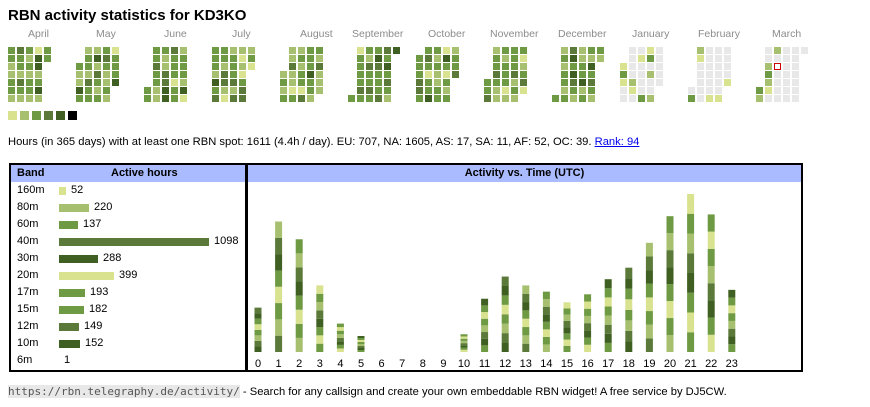 The image size is (870, 407). Describe the element at coordinates (28, 326) in the screenshot. I see `band-name: 12m` at that location.